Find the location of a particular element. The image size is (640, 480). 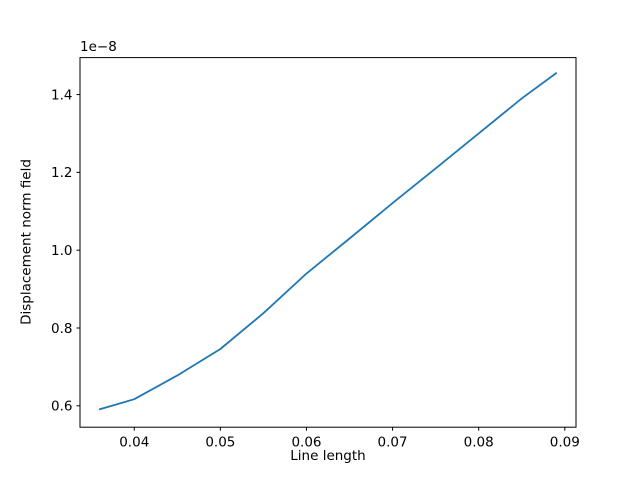

x-tick-label: 0.09 is located at coordinates (565, 443).